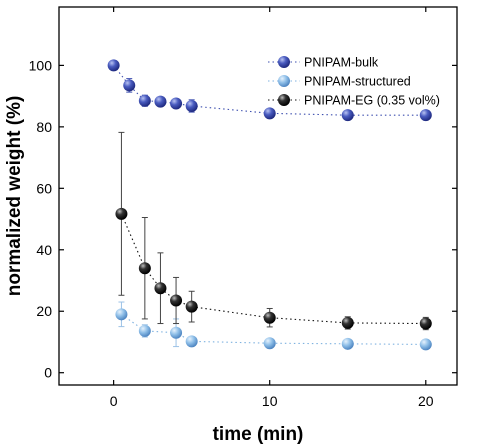 This screenshot has height=446, width=481. I want to click on y-tick-label: 0, so click(48, 373).